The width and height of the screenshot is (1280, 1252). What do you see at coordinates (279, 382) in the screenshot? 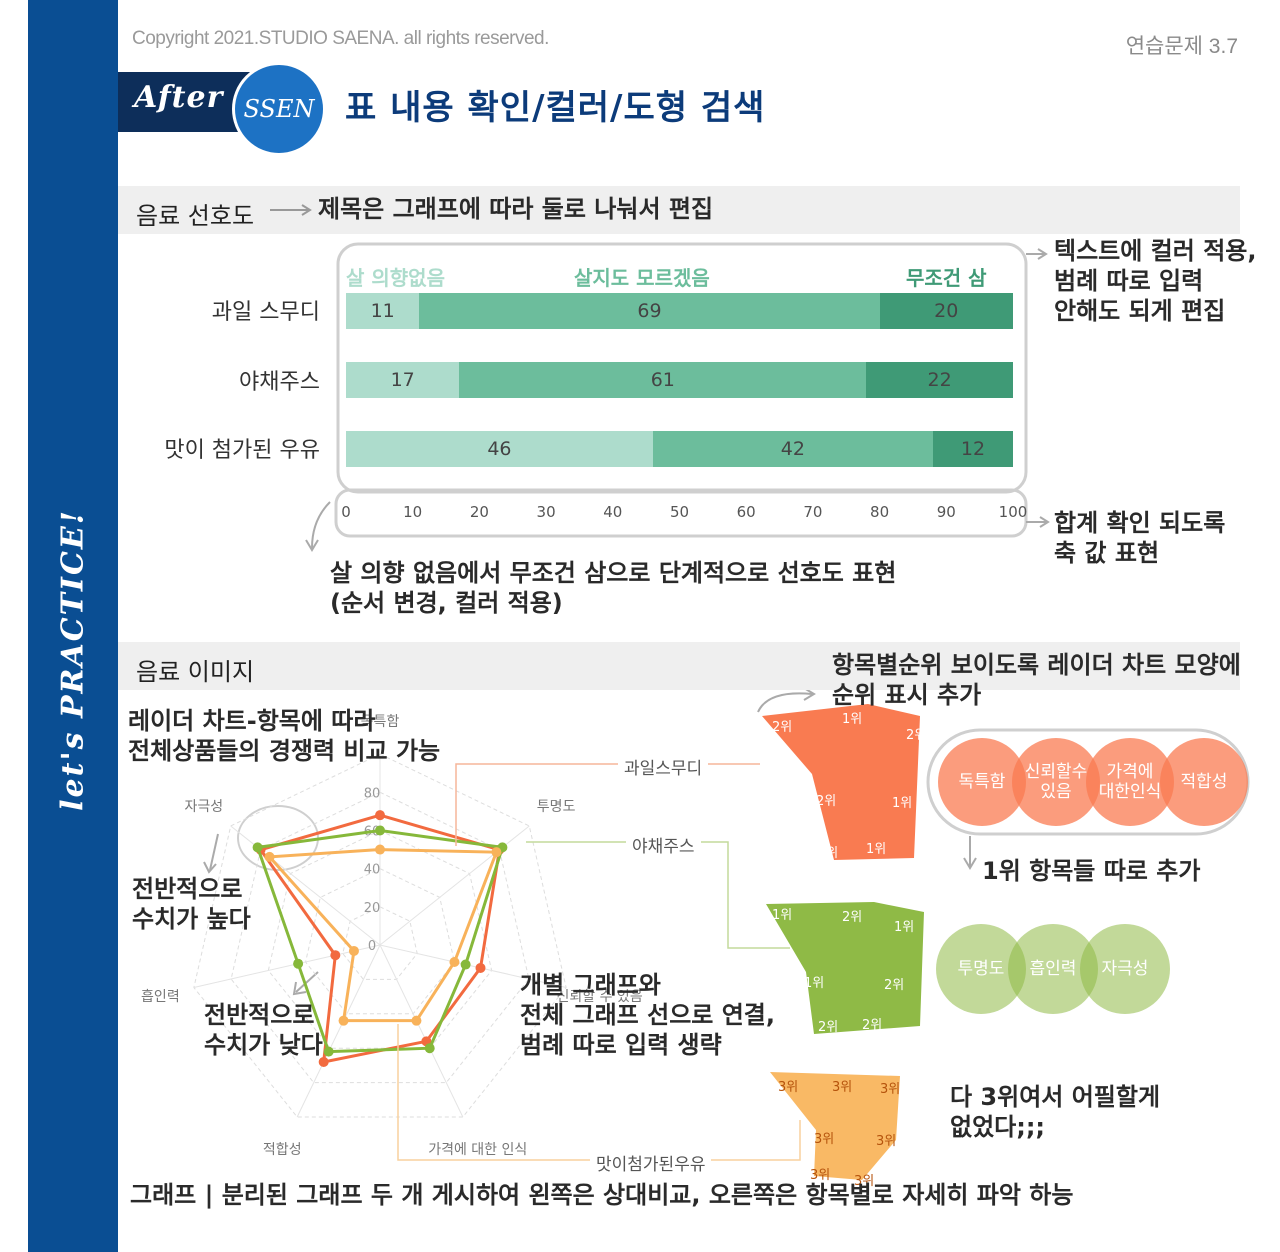
I see `category-label: 야채주스` at bounding box center [279, 382].